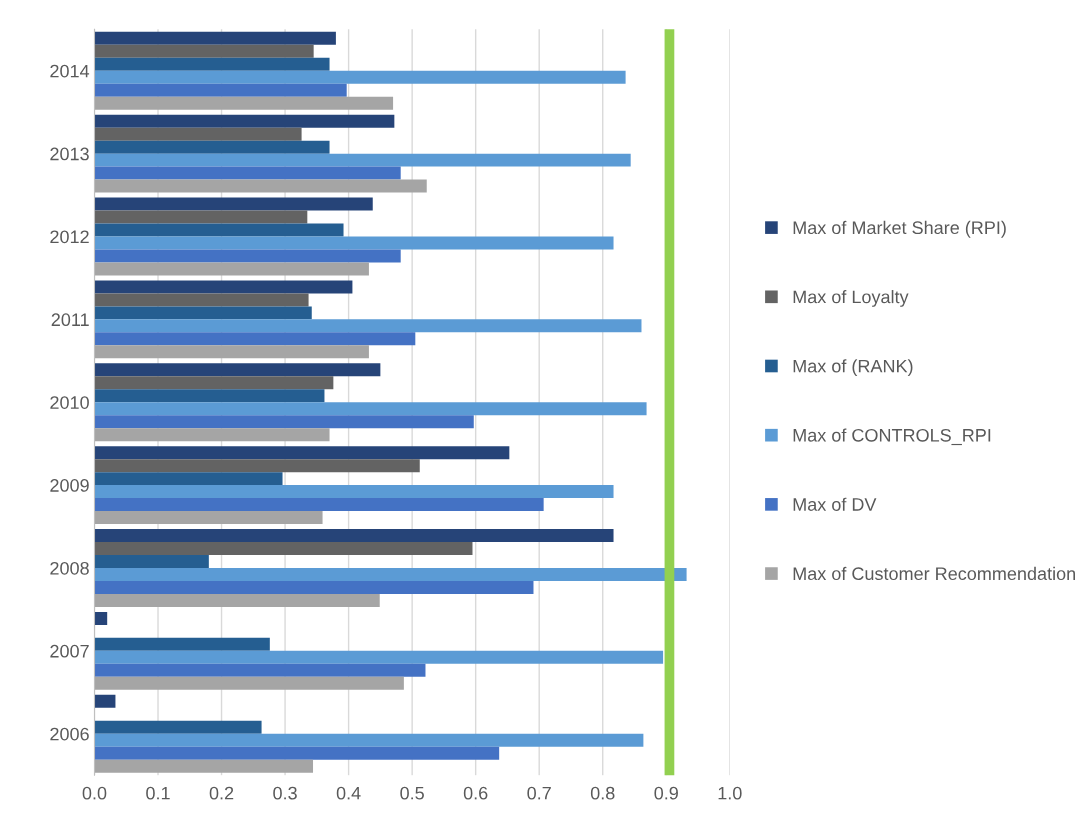 The image size is (1086, 838). What do you see at coordinates (853, 368) in the screenshot?
I see `legend-label: Max of (RANK)` at bounding box center [853, 368].